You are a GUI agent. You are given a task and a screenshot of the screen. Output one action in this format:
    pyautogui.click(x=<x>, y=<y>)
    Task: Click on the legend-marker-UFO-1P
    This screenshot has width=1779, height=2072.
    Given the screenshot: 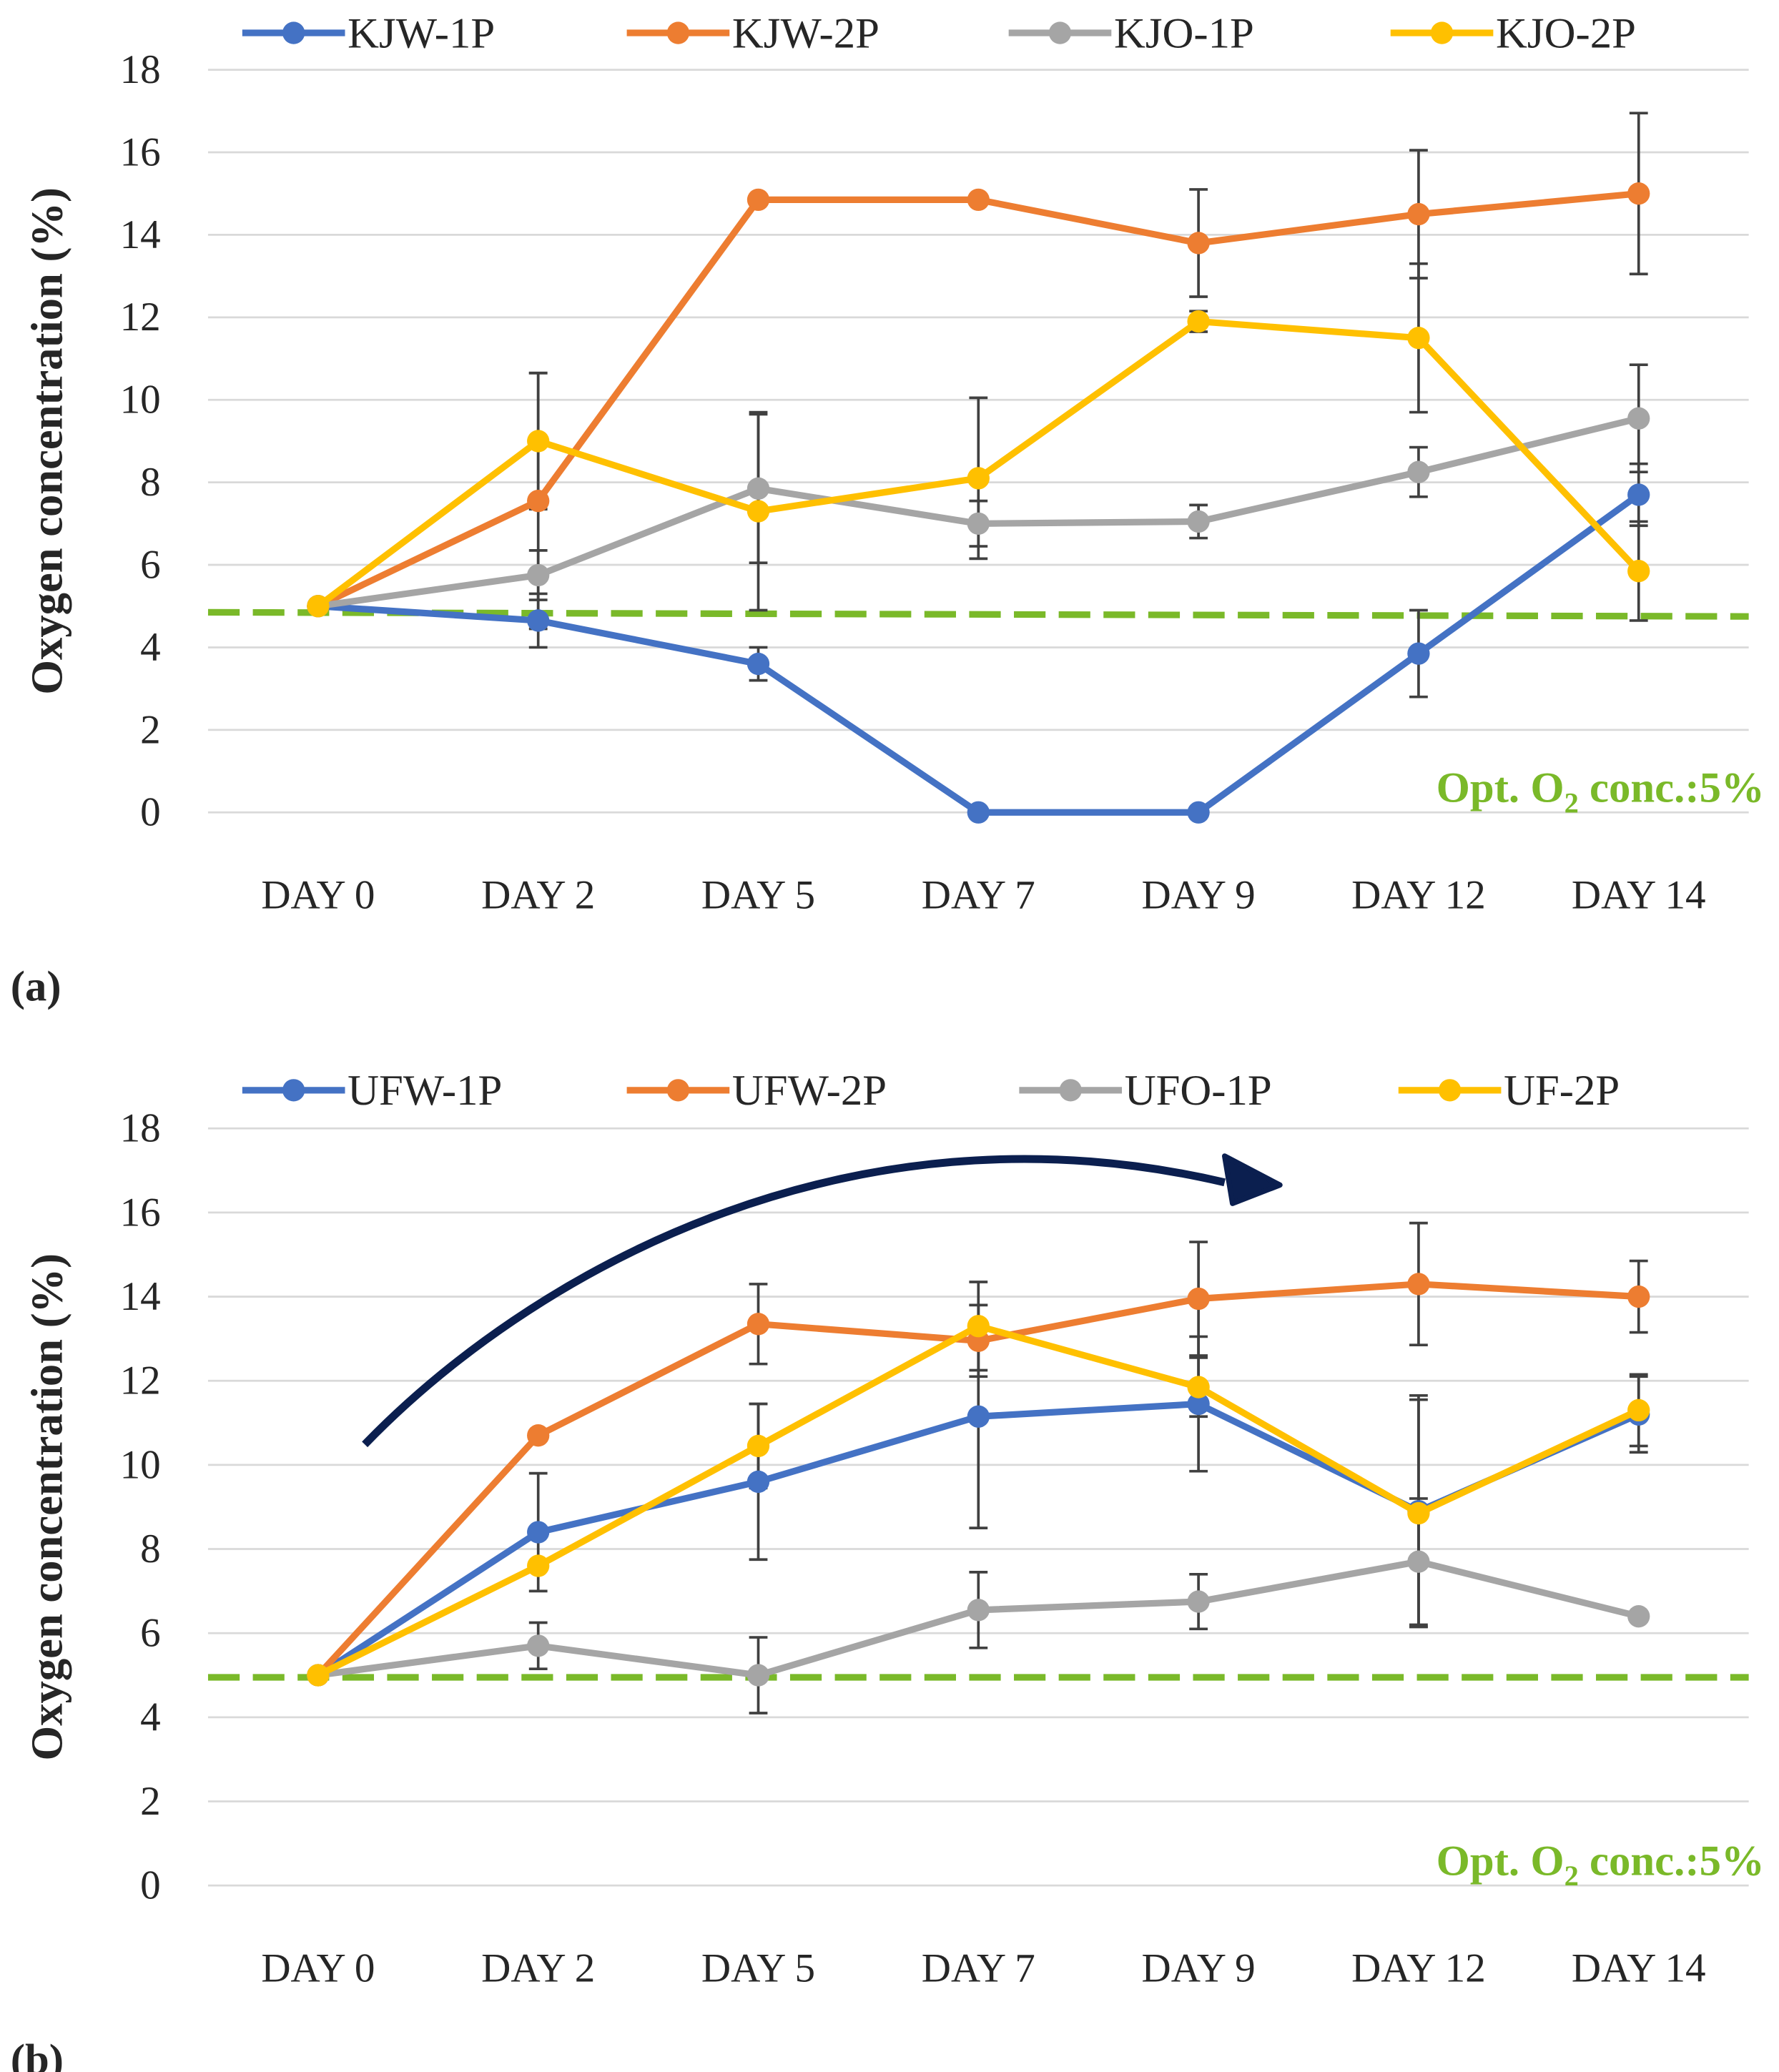 What is the action you would take?
    pyautogui.click(x=1070, y=1090)
    